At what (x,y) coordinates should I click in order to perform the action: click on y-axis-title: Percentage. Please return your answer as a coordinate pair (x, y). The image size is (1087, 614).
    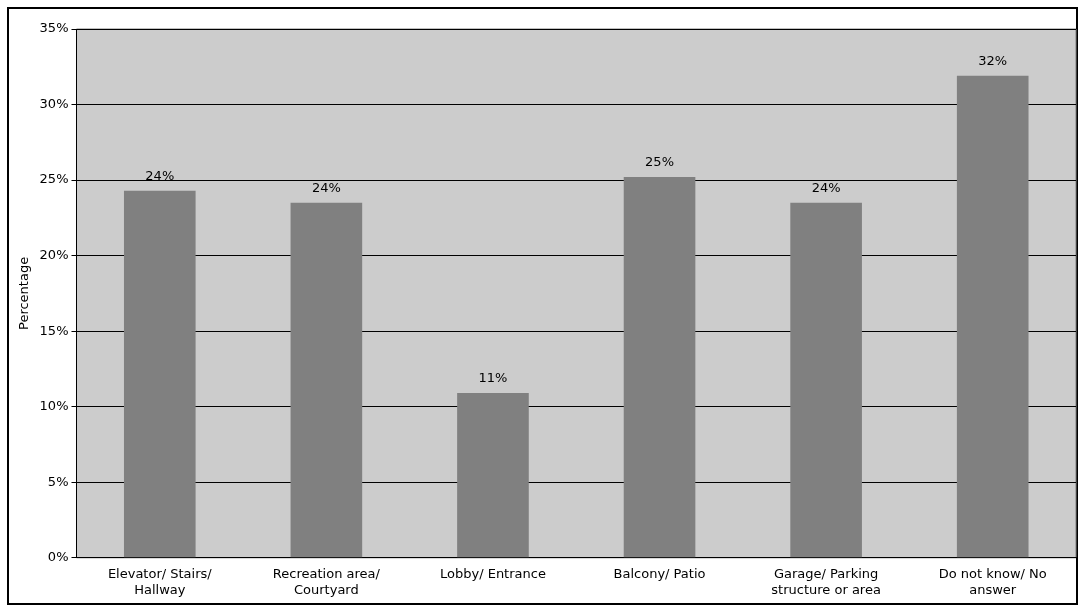
    Looking at the image, I should click on (24, 293).